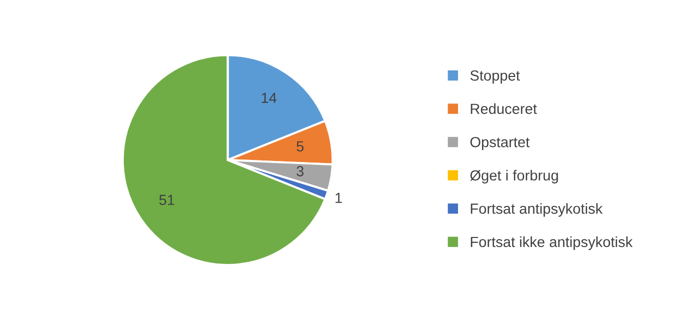 This screenshot has height=320, width=690. What do you see at coordinates (339, 197) in the screenshot?
I see `data-label: 1` at bounding box center [339, 197].